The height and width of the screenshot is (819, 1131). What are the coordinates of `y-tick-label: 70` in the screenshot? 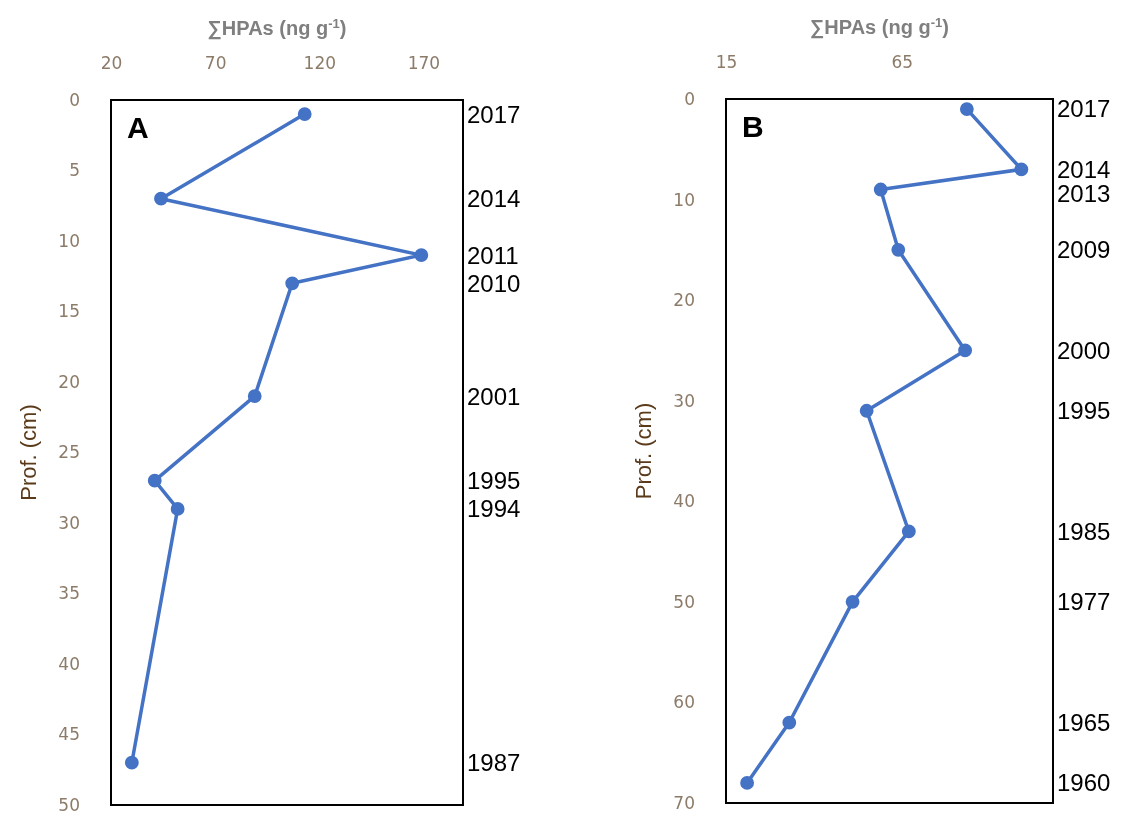 It's located at (684, 802).